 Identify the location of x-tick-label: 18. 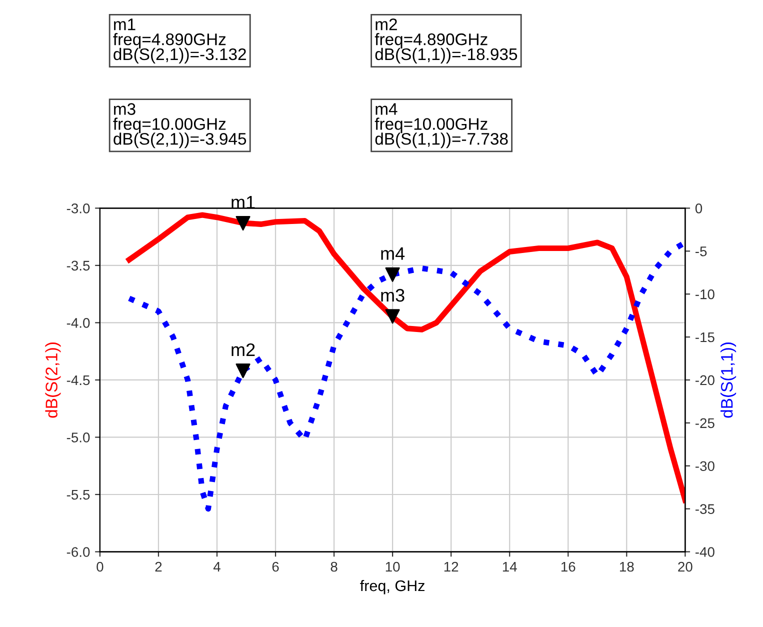
(627, 567).